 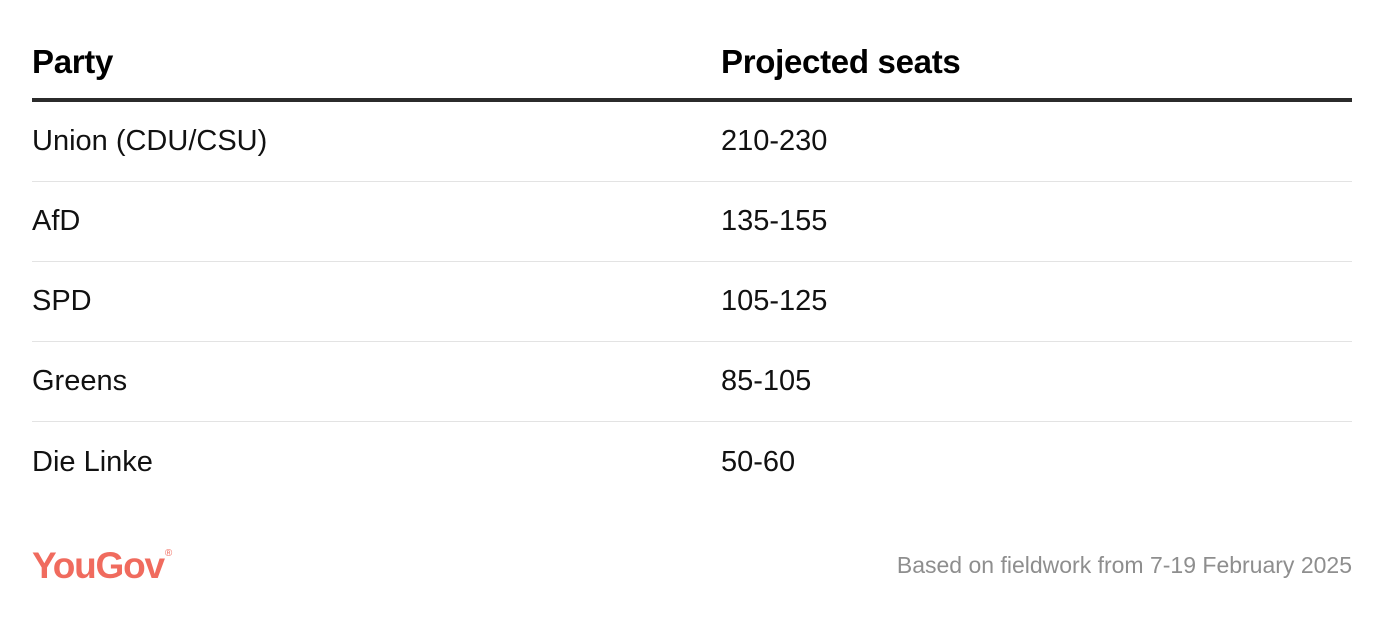 I want to click on party-cell: Greens, so click(x=80, y=381).